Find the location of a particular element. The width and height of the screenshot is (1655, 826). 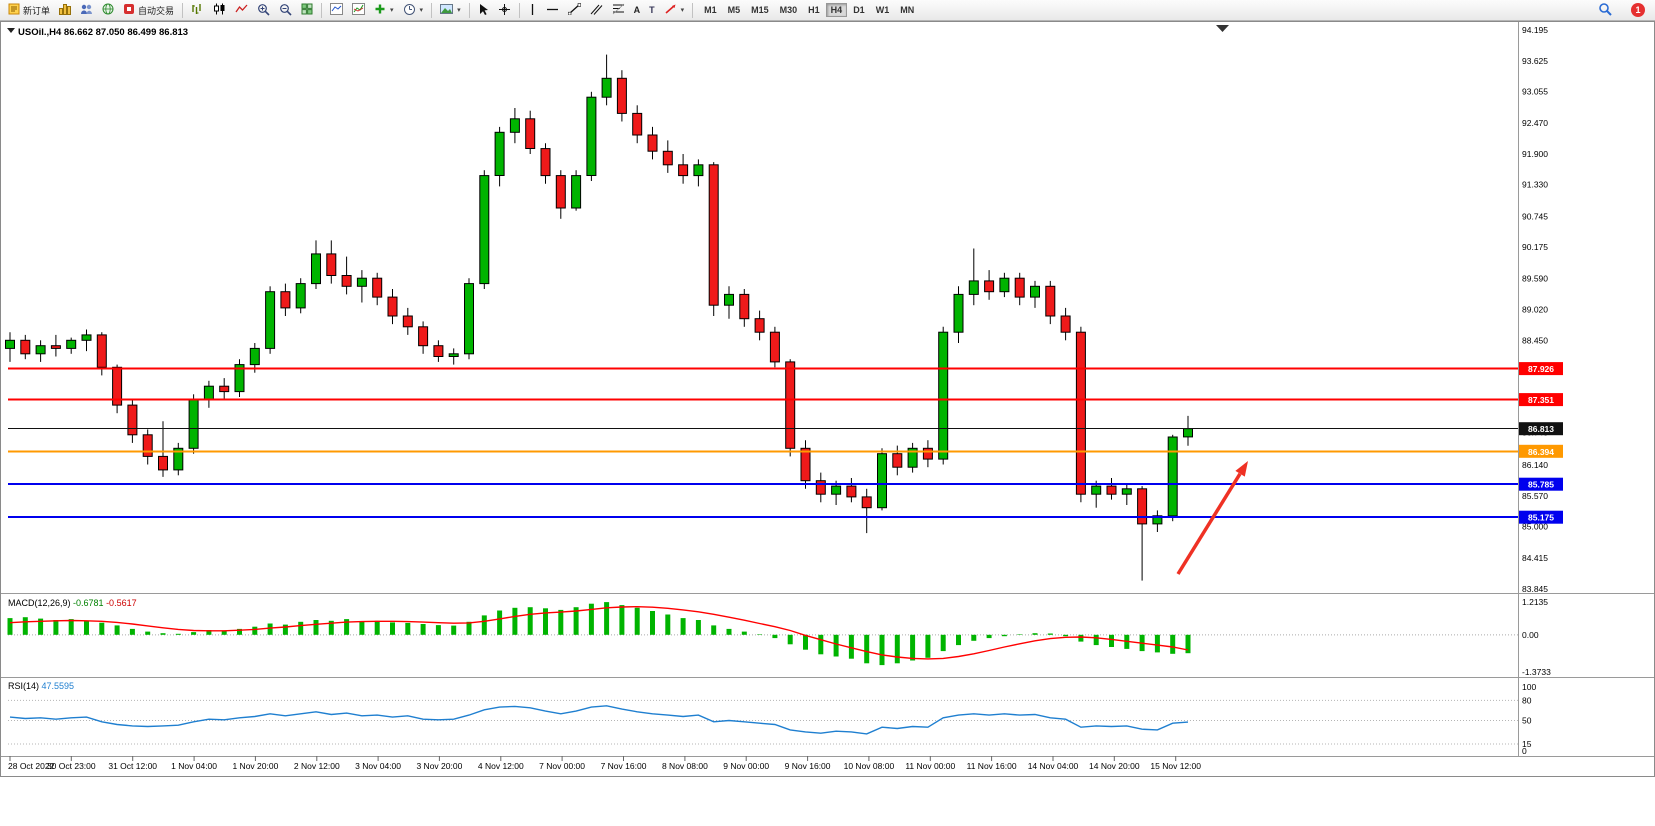

template-button: ▾ is located at coordinates (450, 10).